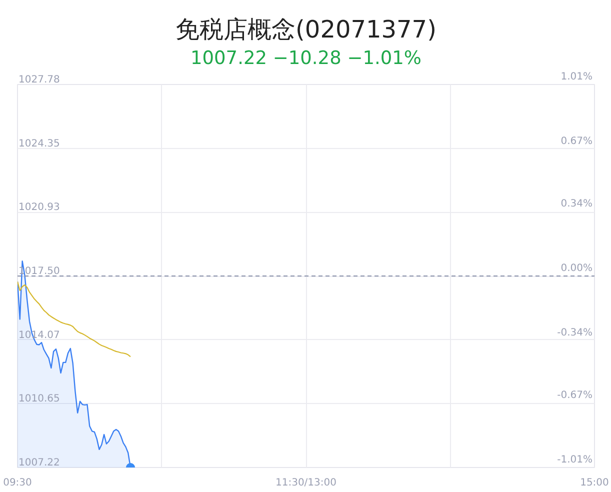  What do you see at coordinates (576, 204) in the screenshot?
I see `y2-tick-label: 0.34%` at bounding box center [576, 204].